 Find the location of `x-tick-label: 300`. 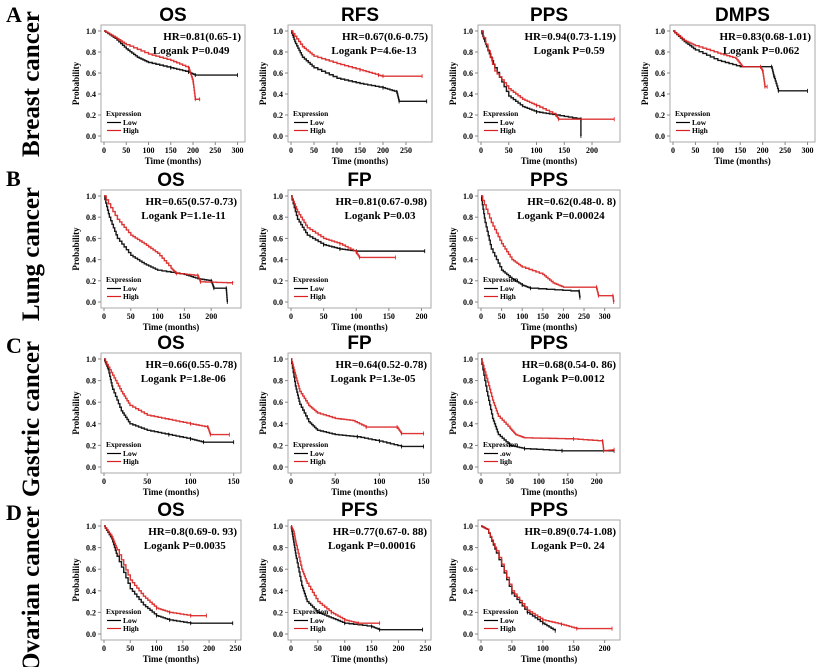

x-tick-label: 300 is located at coordinates (605, 316).